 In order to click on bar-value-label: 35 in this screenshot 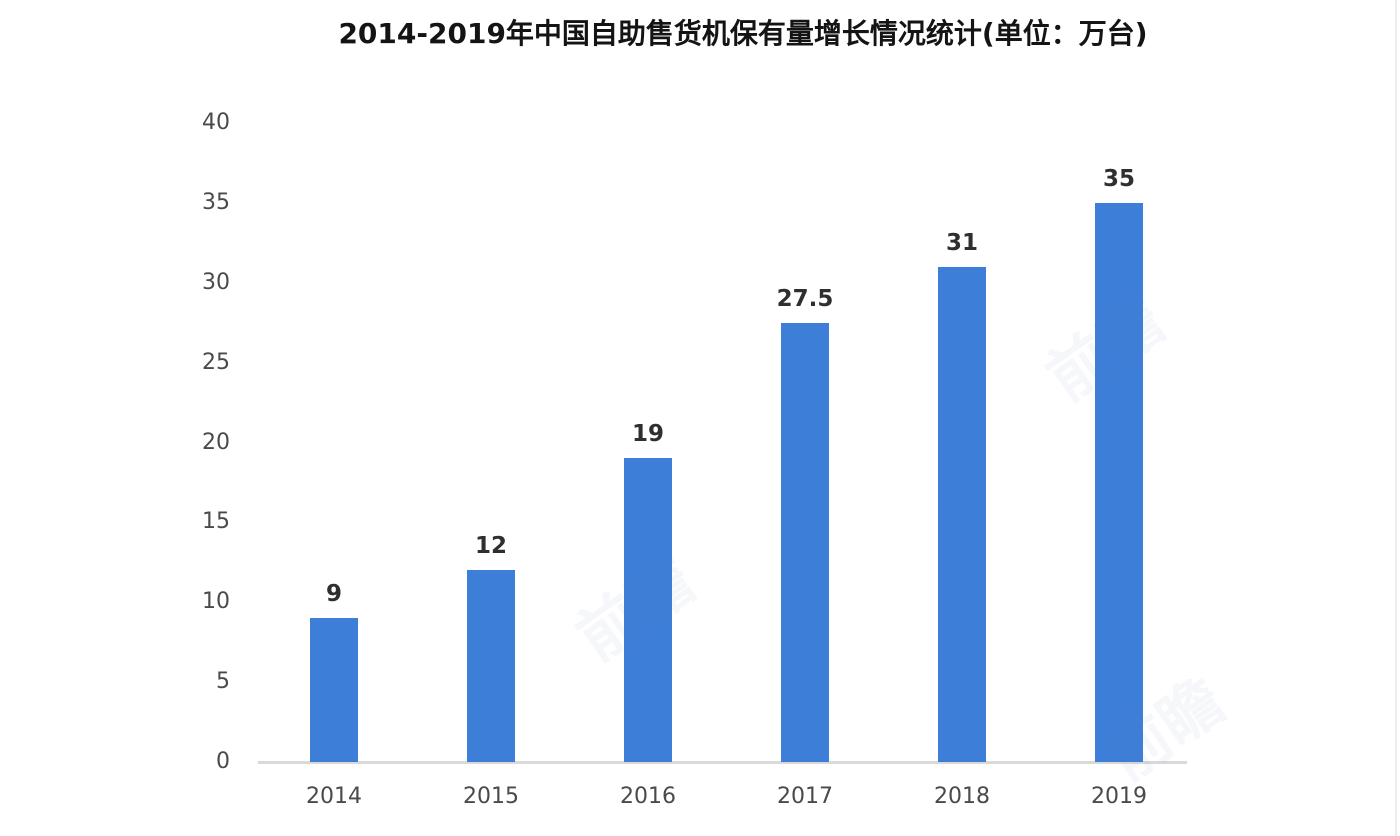, I will do `click(1118, 178)`.